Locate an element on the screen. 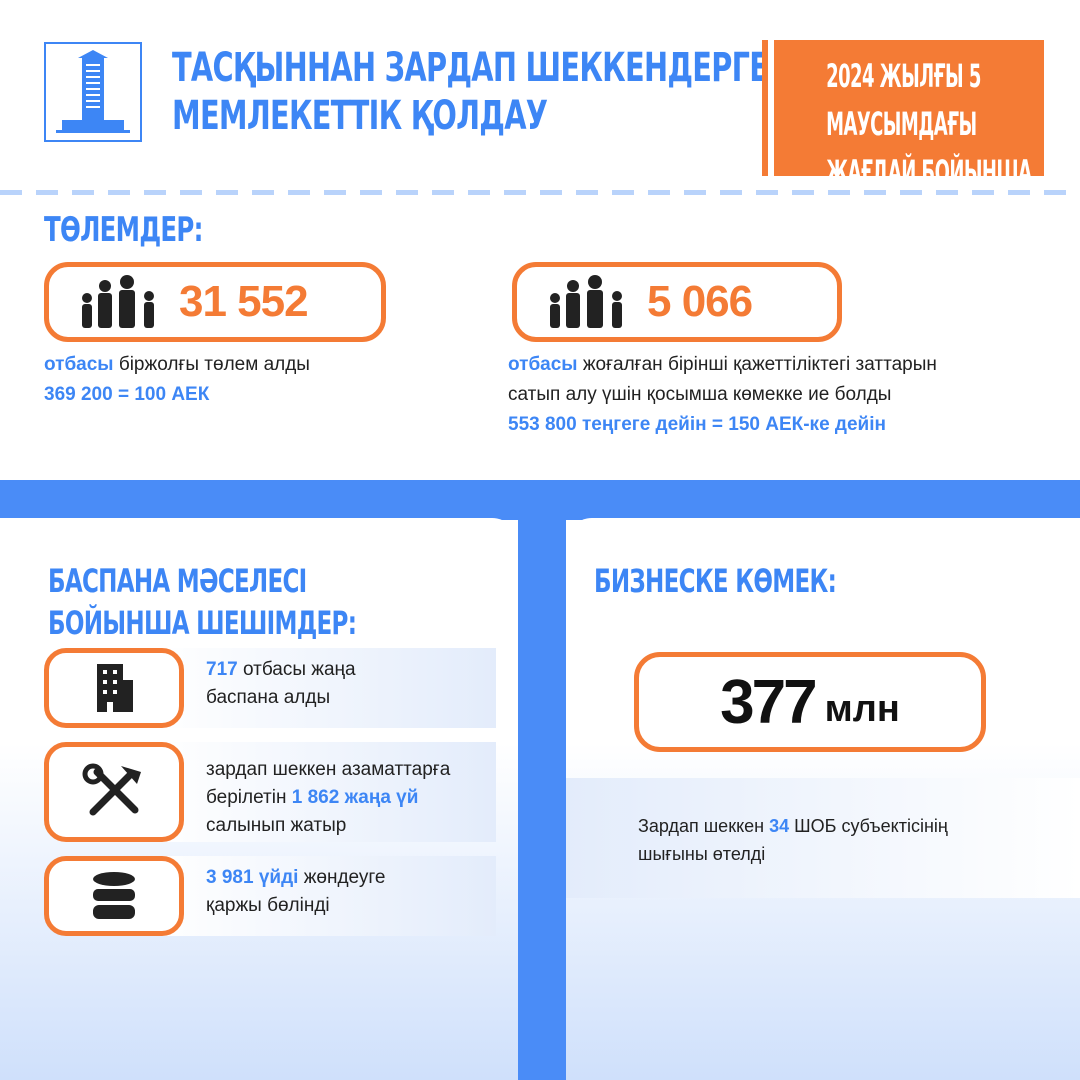 This screenshot has width=1080, height=1080. payments-title: ТӨЛЕМДЕР: is located at coordinates (123, 230).